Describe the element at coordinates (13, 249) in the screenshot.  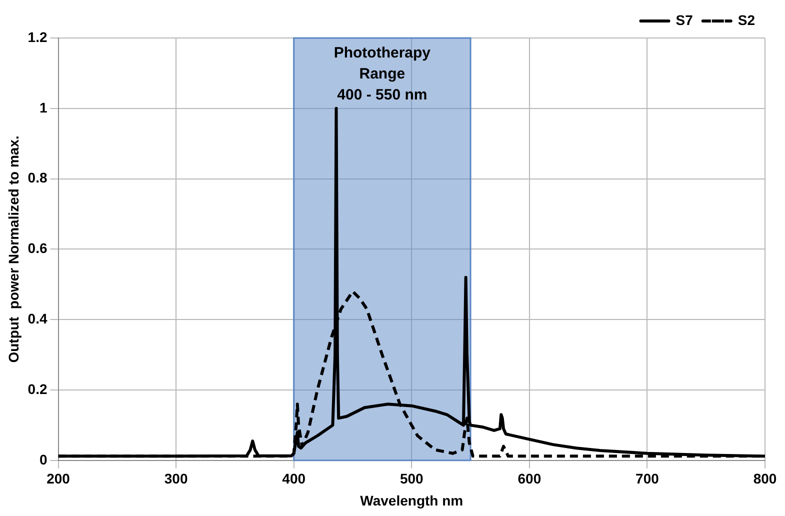
I see `y-axis-title: Output power Normalized to max.` at that location.